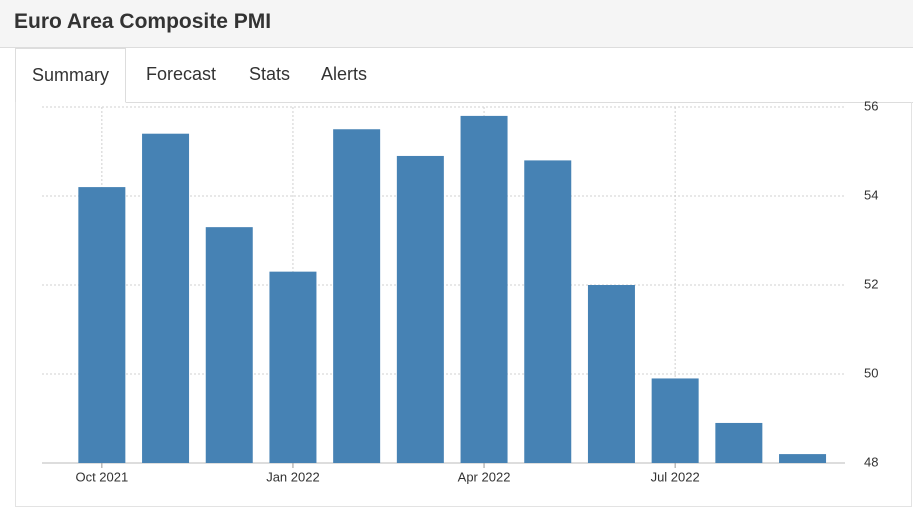  I want to click on y-tick-label: 48, so click(871, 461).